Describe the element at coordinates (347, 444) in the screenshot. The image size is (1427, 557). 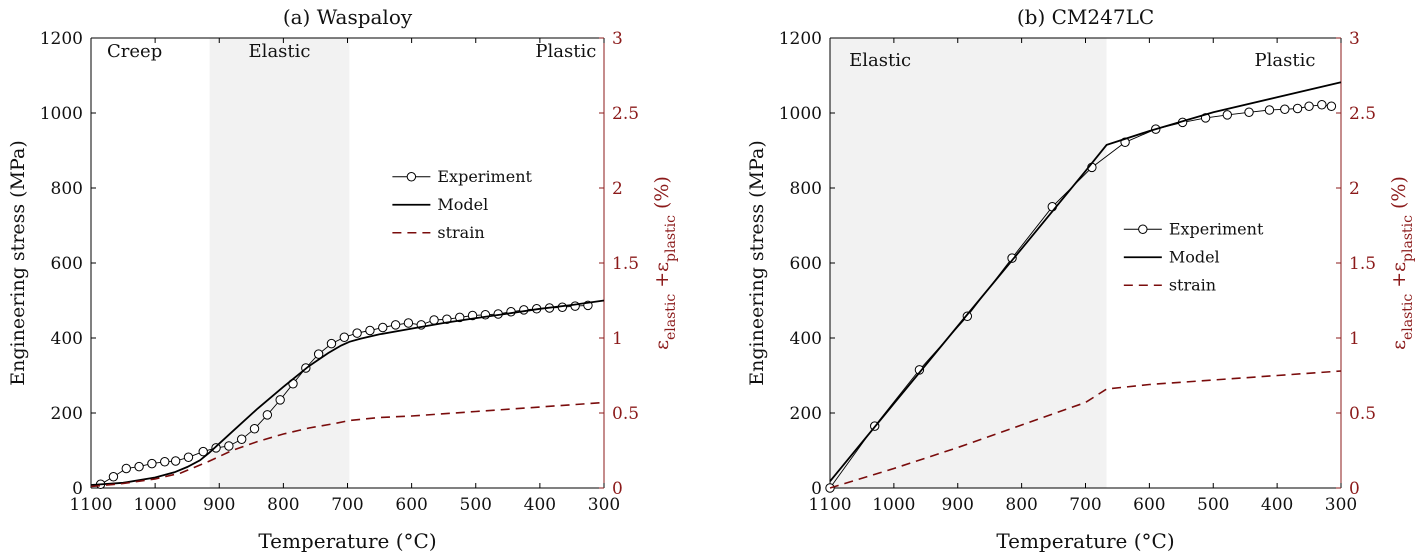
I see `series-strain-line` at that location.